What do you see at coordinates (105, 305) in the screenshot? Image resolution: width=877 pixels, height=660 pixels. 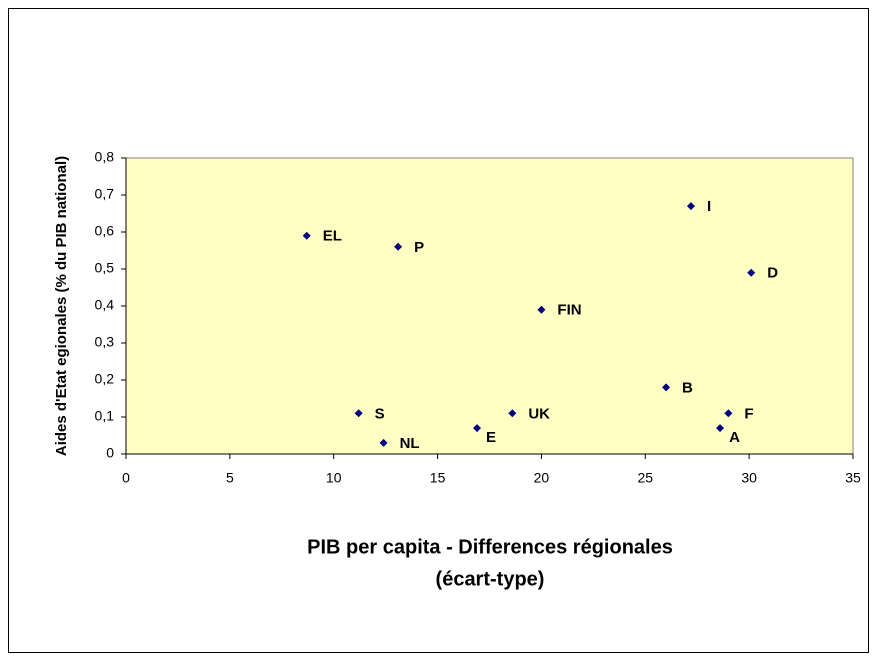 I see `y-tick-label: 0,4` at bounding box center [105, 305].